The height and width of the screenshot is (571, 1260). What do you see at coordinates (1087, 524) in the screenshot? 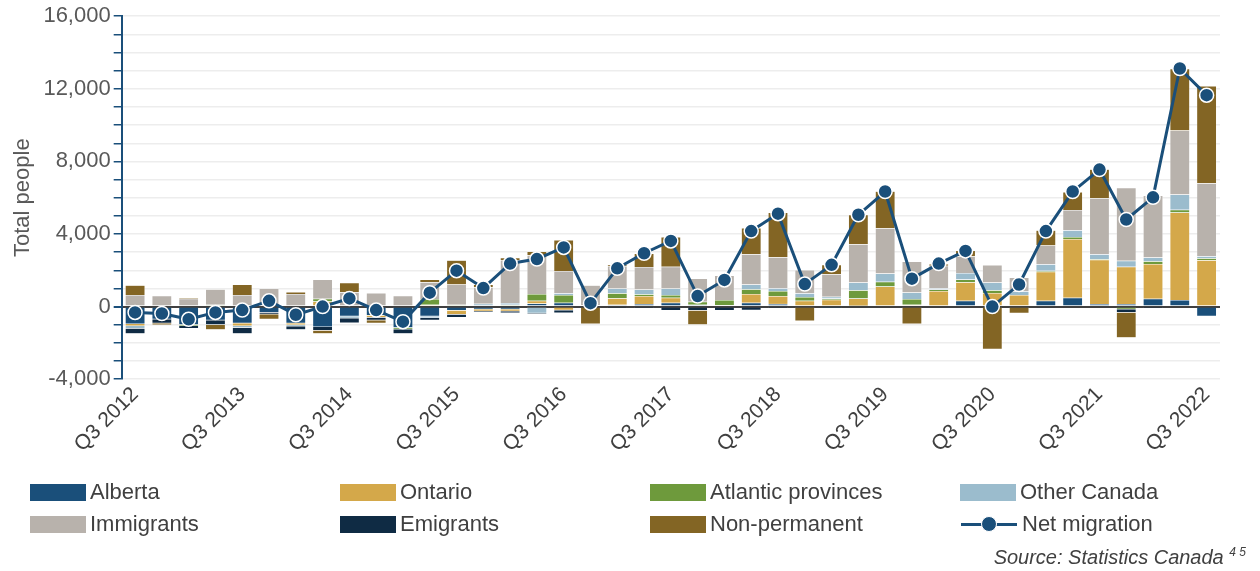
I see `legend-label: Net migration` at bounding box center [1087, 524].